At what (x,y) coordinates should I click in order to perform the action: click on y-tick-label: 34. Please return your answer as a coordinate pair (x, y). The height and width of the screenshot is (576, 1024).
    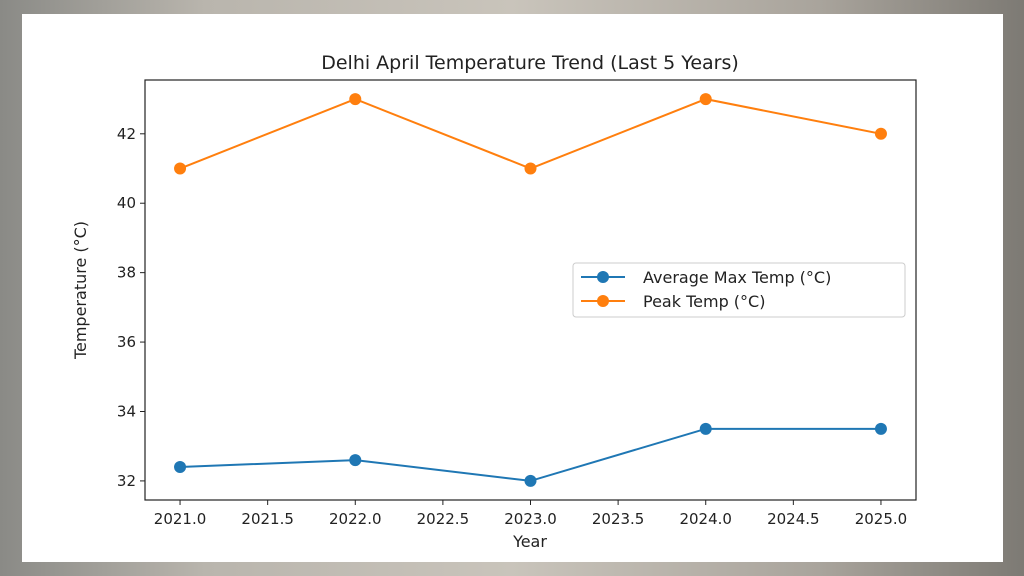
    Looking at the image, I should click on (126, 411).